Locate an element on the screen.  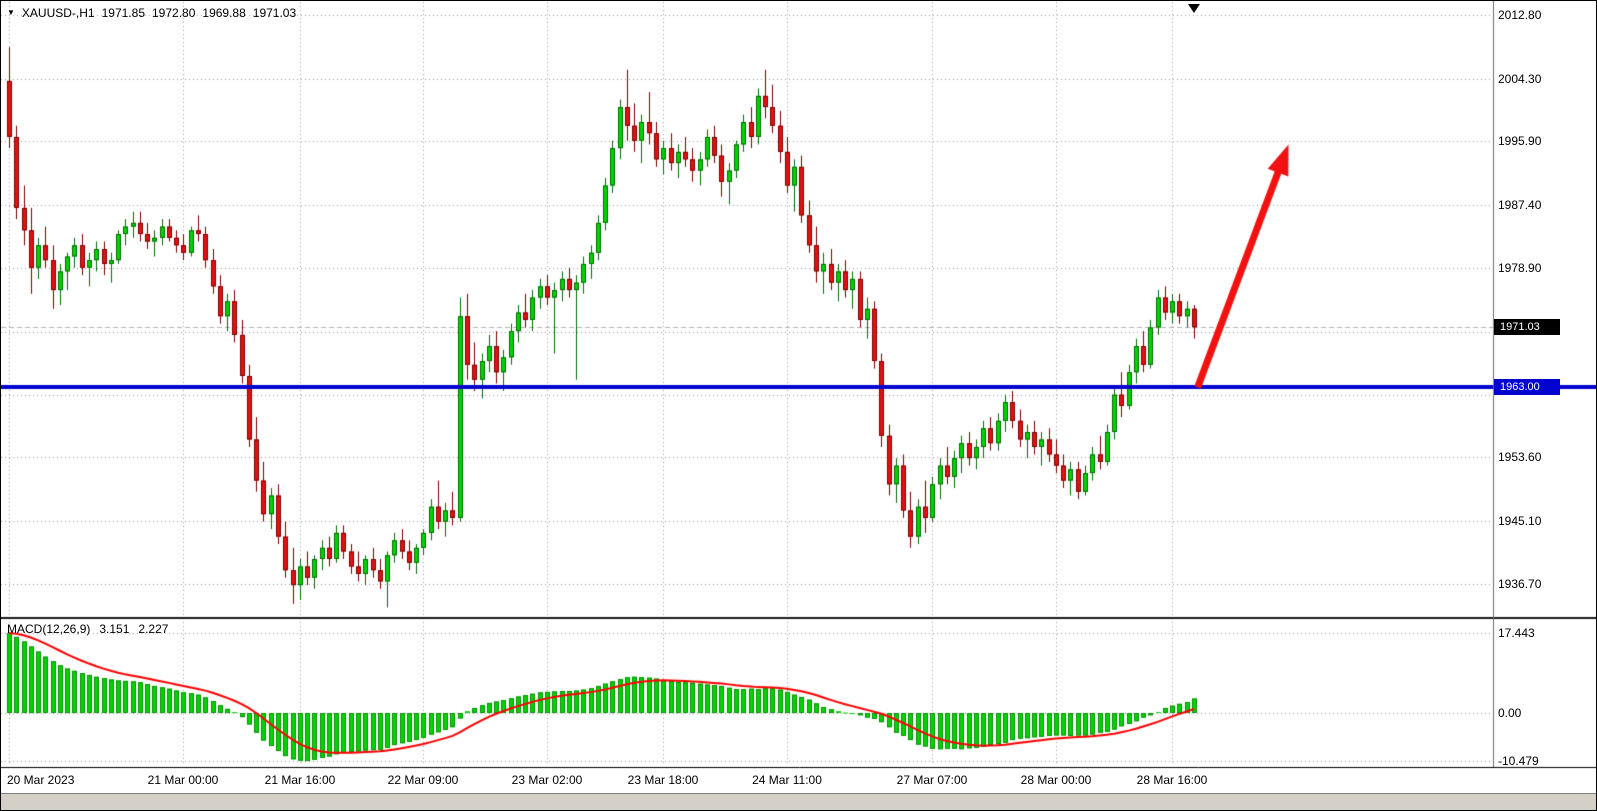
time-scale-label: 28 Mar 16:00 is located at coordinates (1172, 780).